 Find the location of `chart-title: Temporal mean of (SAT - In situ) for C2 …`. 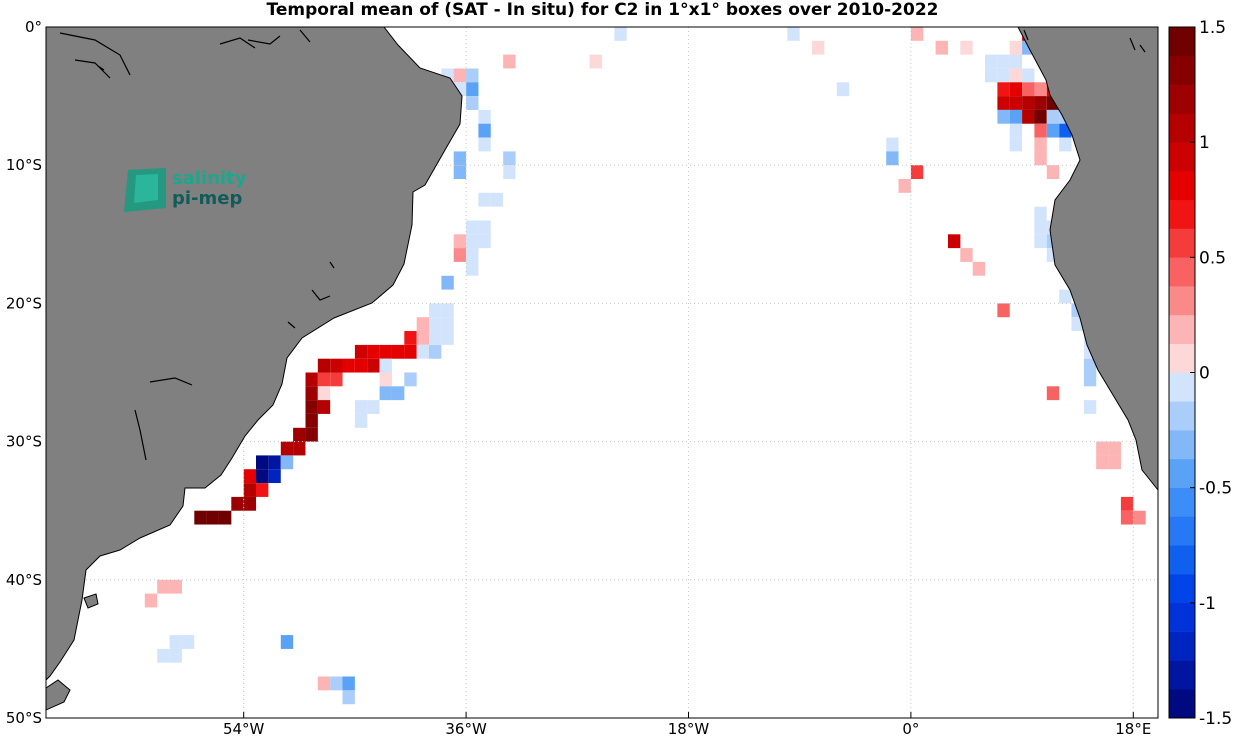

chart-title: Temporal mean of (SAT - In situ) for C2 … is located at coordinates (602, 10).